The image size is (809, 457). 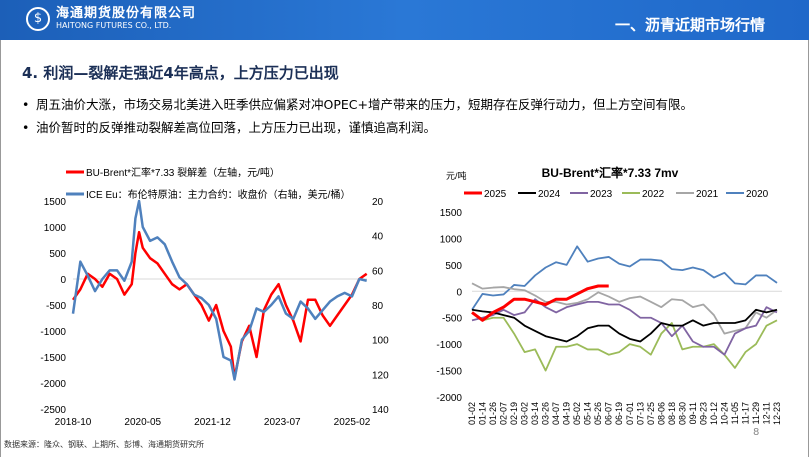 What do you see at coordinates (449, 372) in the screenshot?
I see `y-tick-label: -1500` at bounding box center [449, 372].